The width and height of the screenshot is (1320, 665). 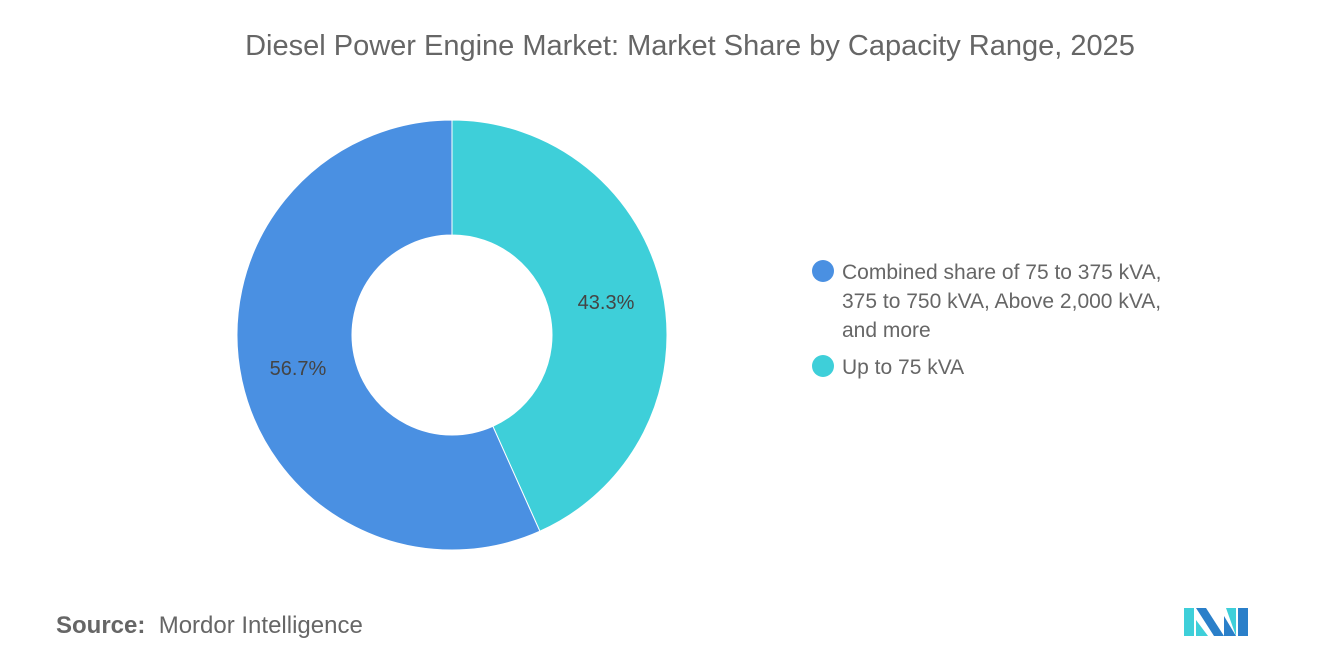 What do you see at coordinates (606, 303) in the screenshot?
I see `data-label: 43.3%` at bounding box center [606, 303].